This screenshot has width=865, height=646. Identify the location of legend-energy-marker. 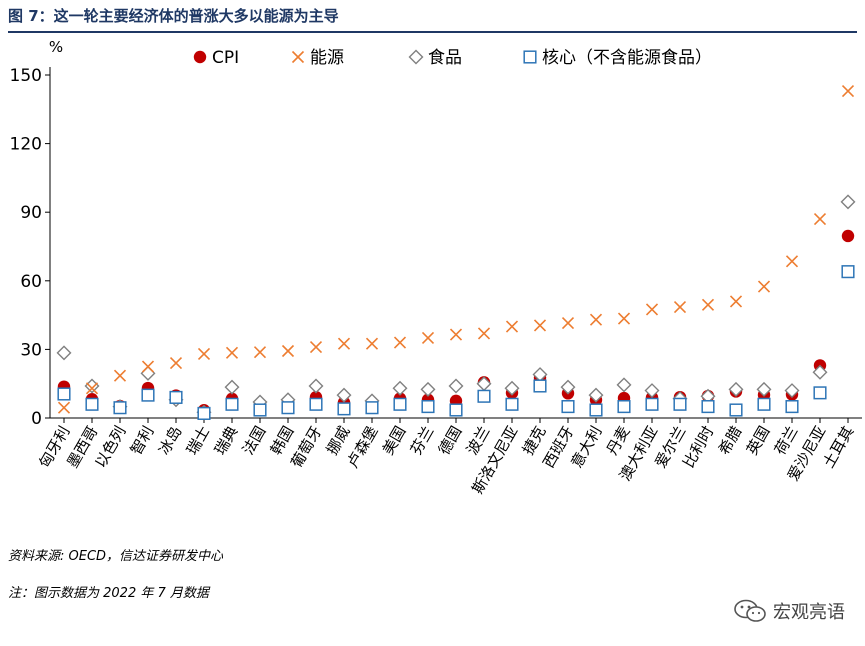
(298, 57).